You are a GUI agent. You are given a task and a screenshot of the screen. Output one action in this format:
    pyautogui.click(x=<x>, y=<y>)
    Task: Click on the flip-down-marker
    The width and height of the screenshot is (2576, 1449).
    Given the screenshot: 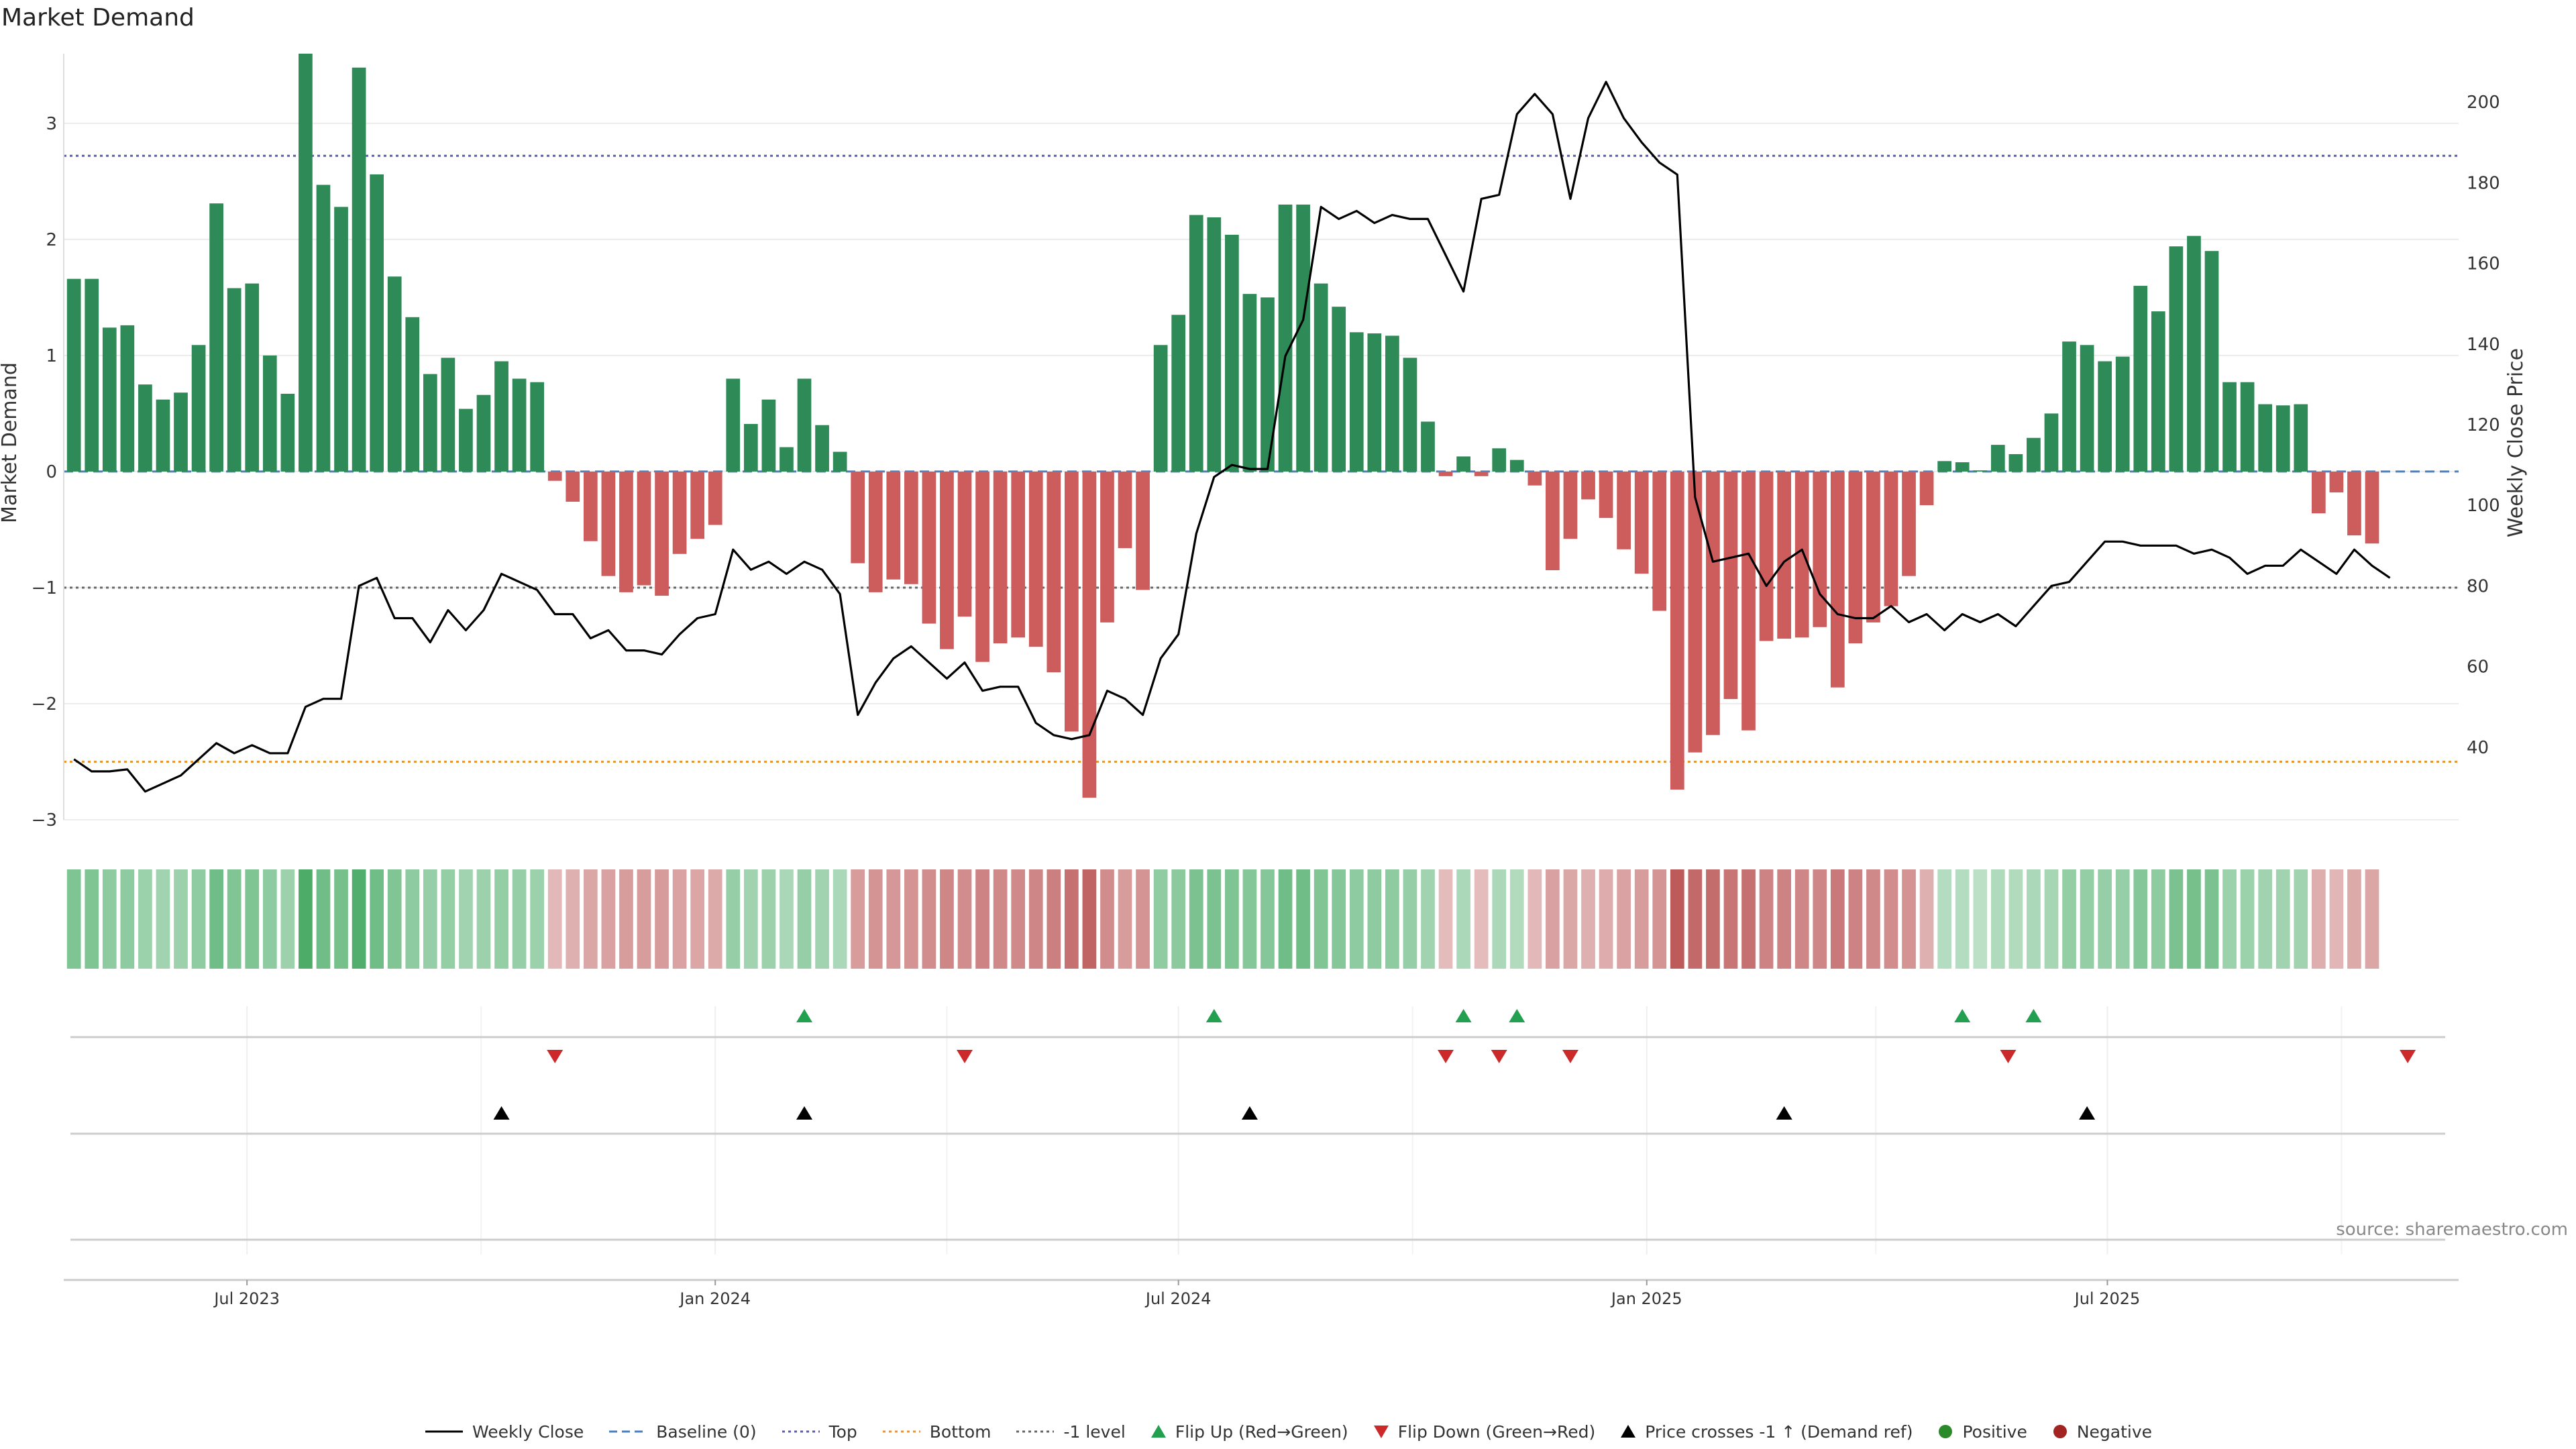 What is the action you would take?
    pyautogui.click(x=1570, y=1056)
    